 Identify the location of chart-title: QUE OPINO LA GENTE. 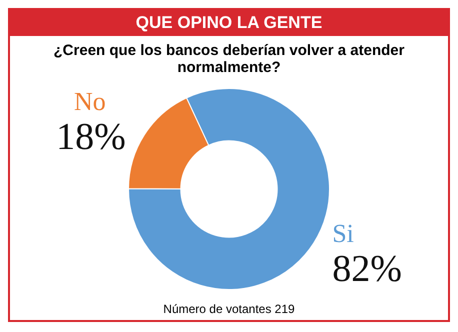
(229, 23).